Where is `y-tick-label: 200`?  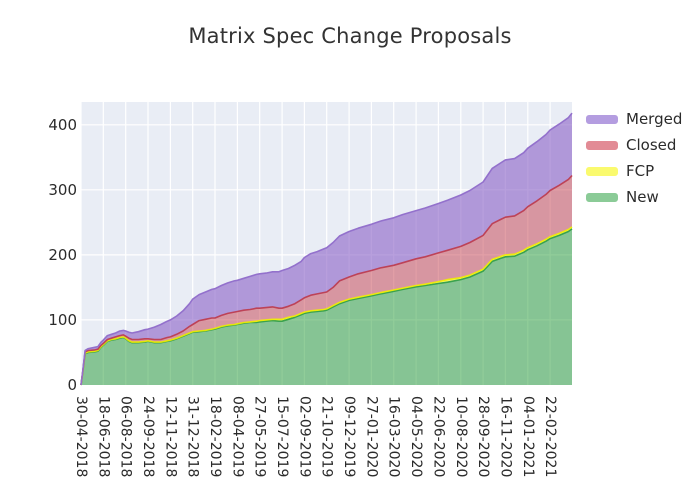 y-tick-label: 200 is located at coordinates (62, 255).